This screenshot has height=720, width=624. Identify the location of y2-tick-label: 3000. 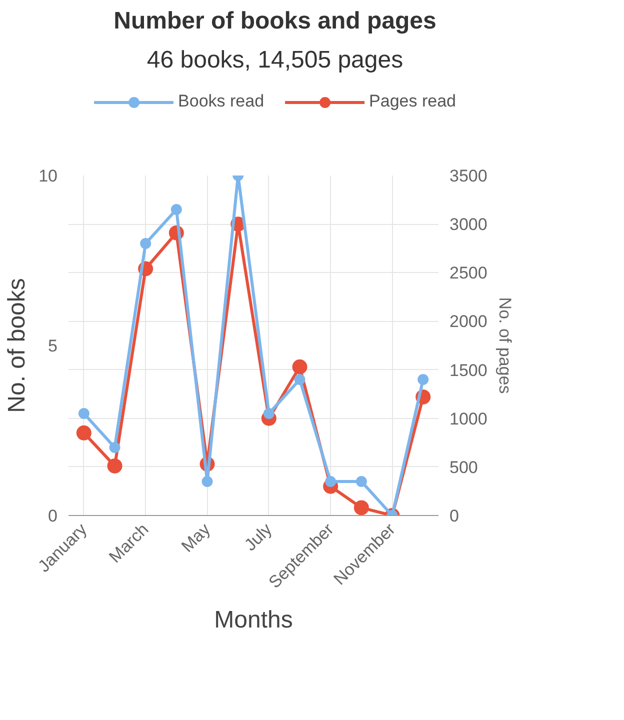
(469, 224).